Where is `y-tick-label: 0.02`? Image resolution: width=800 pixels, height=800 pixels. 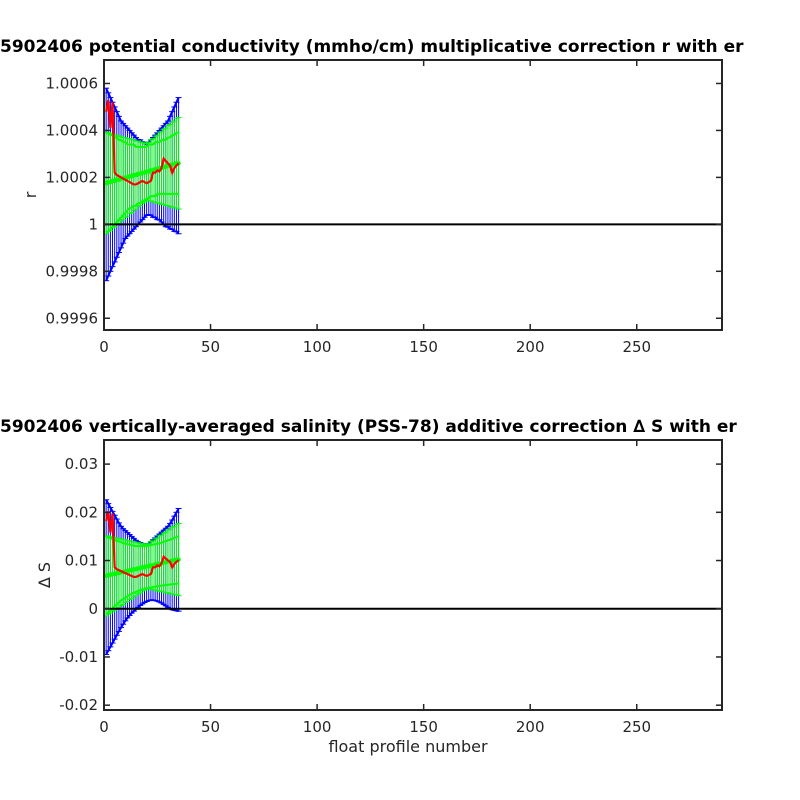
y-tick-label: 0.02 is located at coordinates (81, 512).